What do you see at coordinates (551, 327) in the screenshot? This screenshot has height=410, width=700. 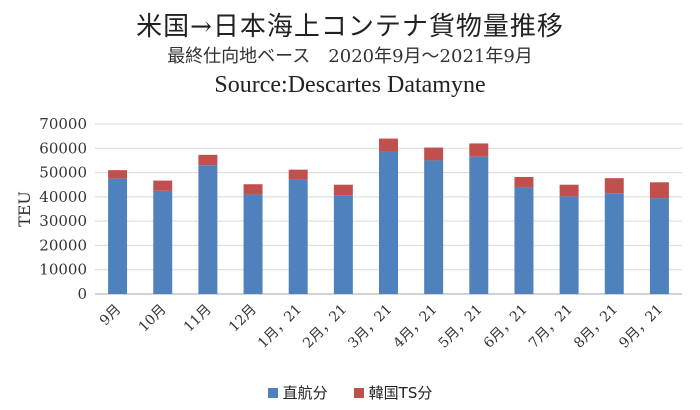 I see `x-tick-label: 7月，21` at bounding box center [551, 327].